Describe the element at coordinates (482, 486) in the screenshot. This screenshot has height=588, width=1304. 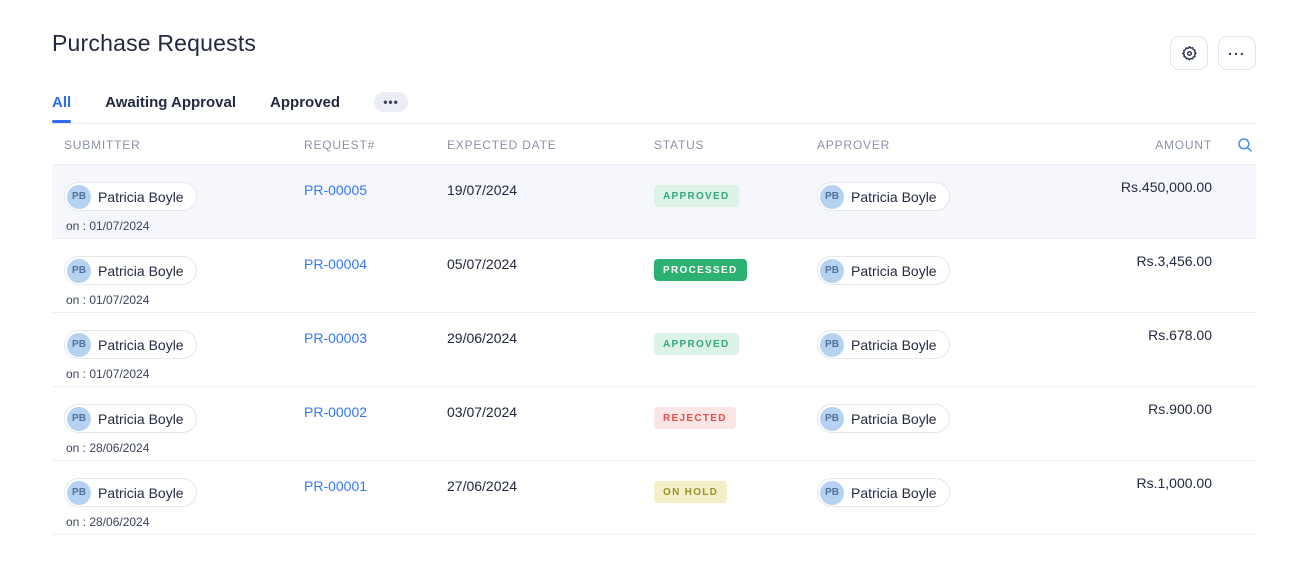
I see `expected-date-cell: 27/06/2024` at that location.